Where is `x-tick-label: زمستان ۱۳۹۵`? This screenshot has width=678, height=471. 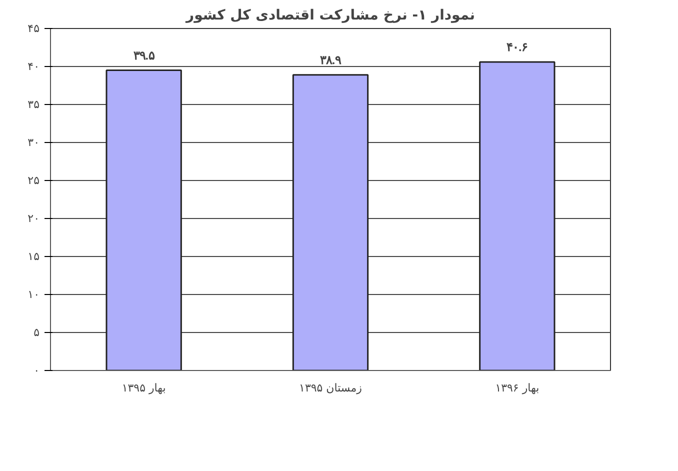 x-tick-label: زمستان ۱۳۹۵ is located at coordinates (330, 388).